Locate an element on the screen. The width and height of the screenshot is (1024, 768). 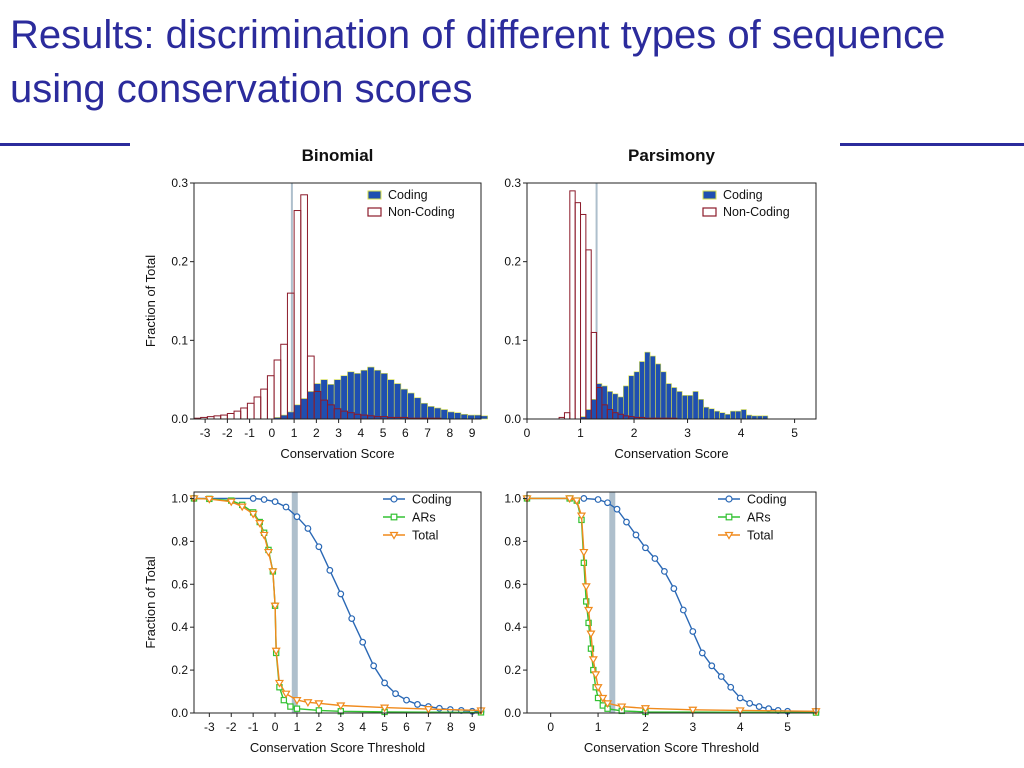
x-tick-label: -3 is located at coordinates (209, 727).